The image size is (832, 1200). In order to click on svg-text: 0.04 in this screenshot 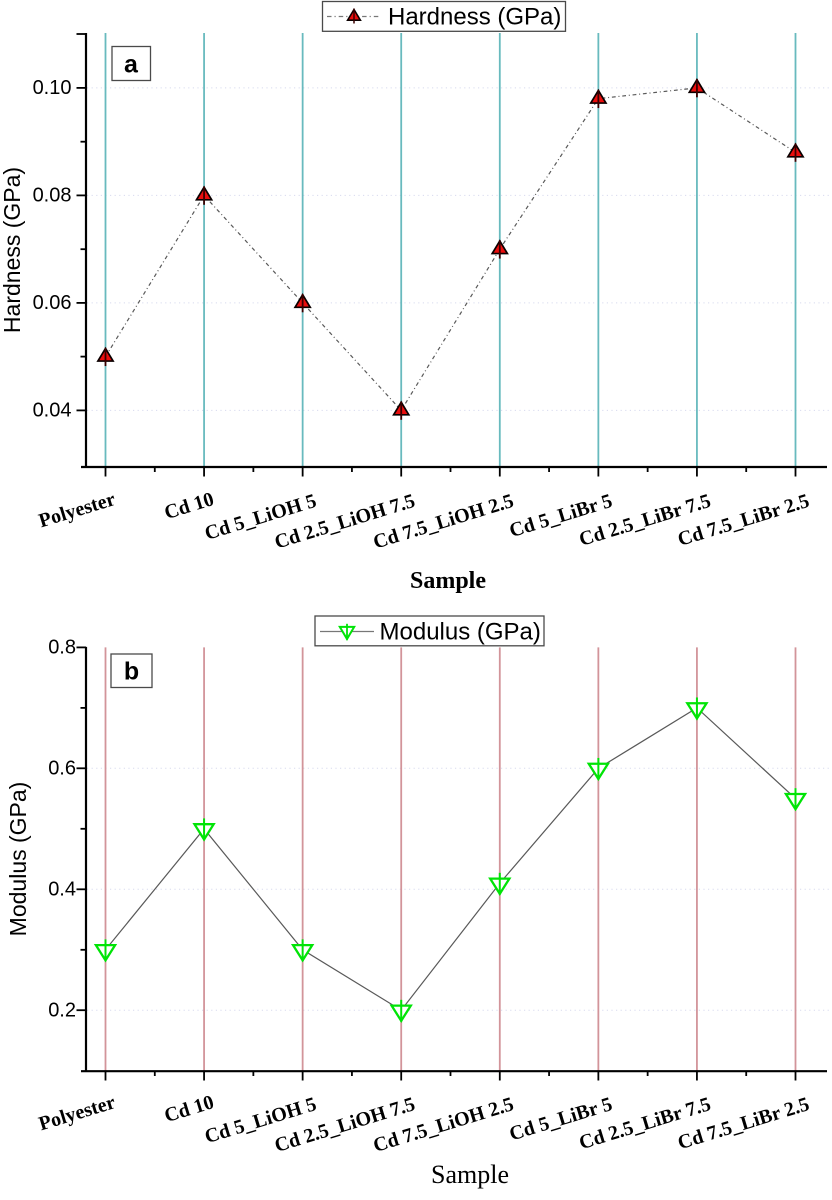, I will do `click(52, 411)`.